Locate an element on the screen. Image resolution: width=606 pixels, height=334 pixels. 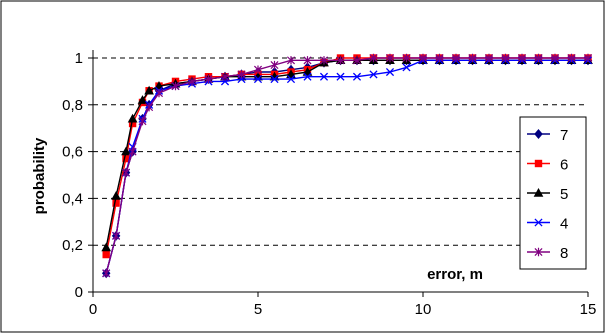
y-tick-label: 0,6 is located at coordinates (72, 152).